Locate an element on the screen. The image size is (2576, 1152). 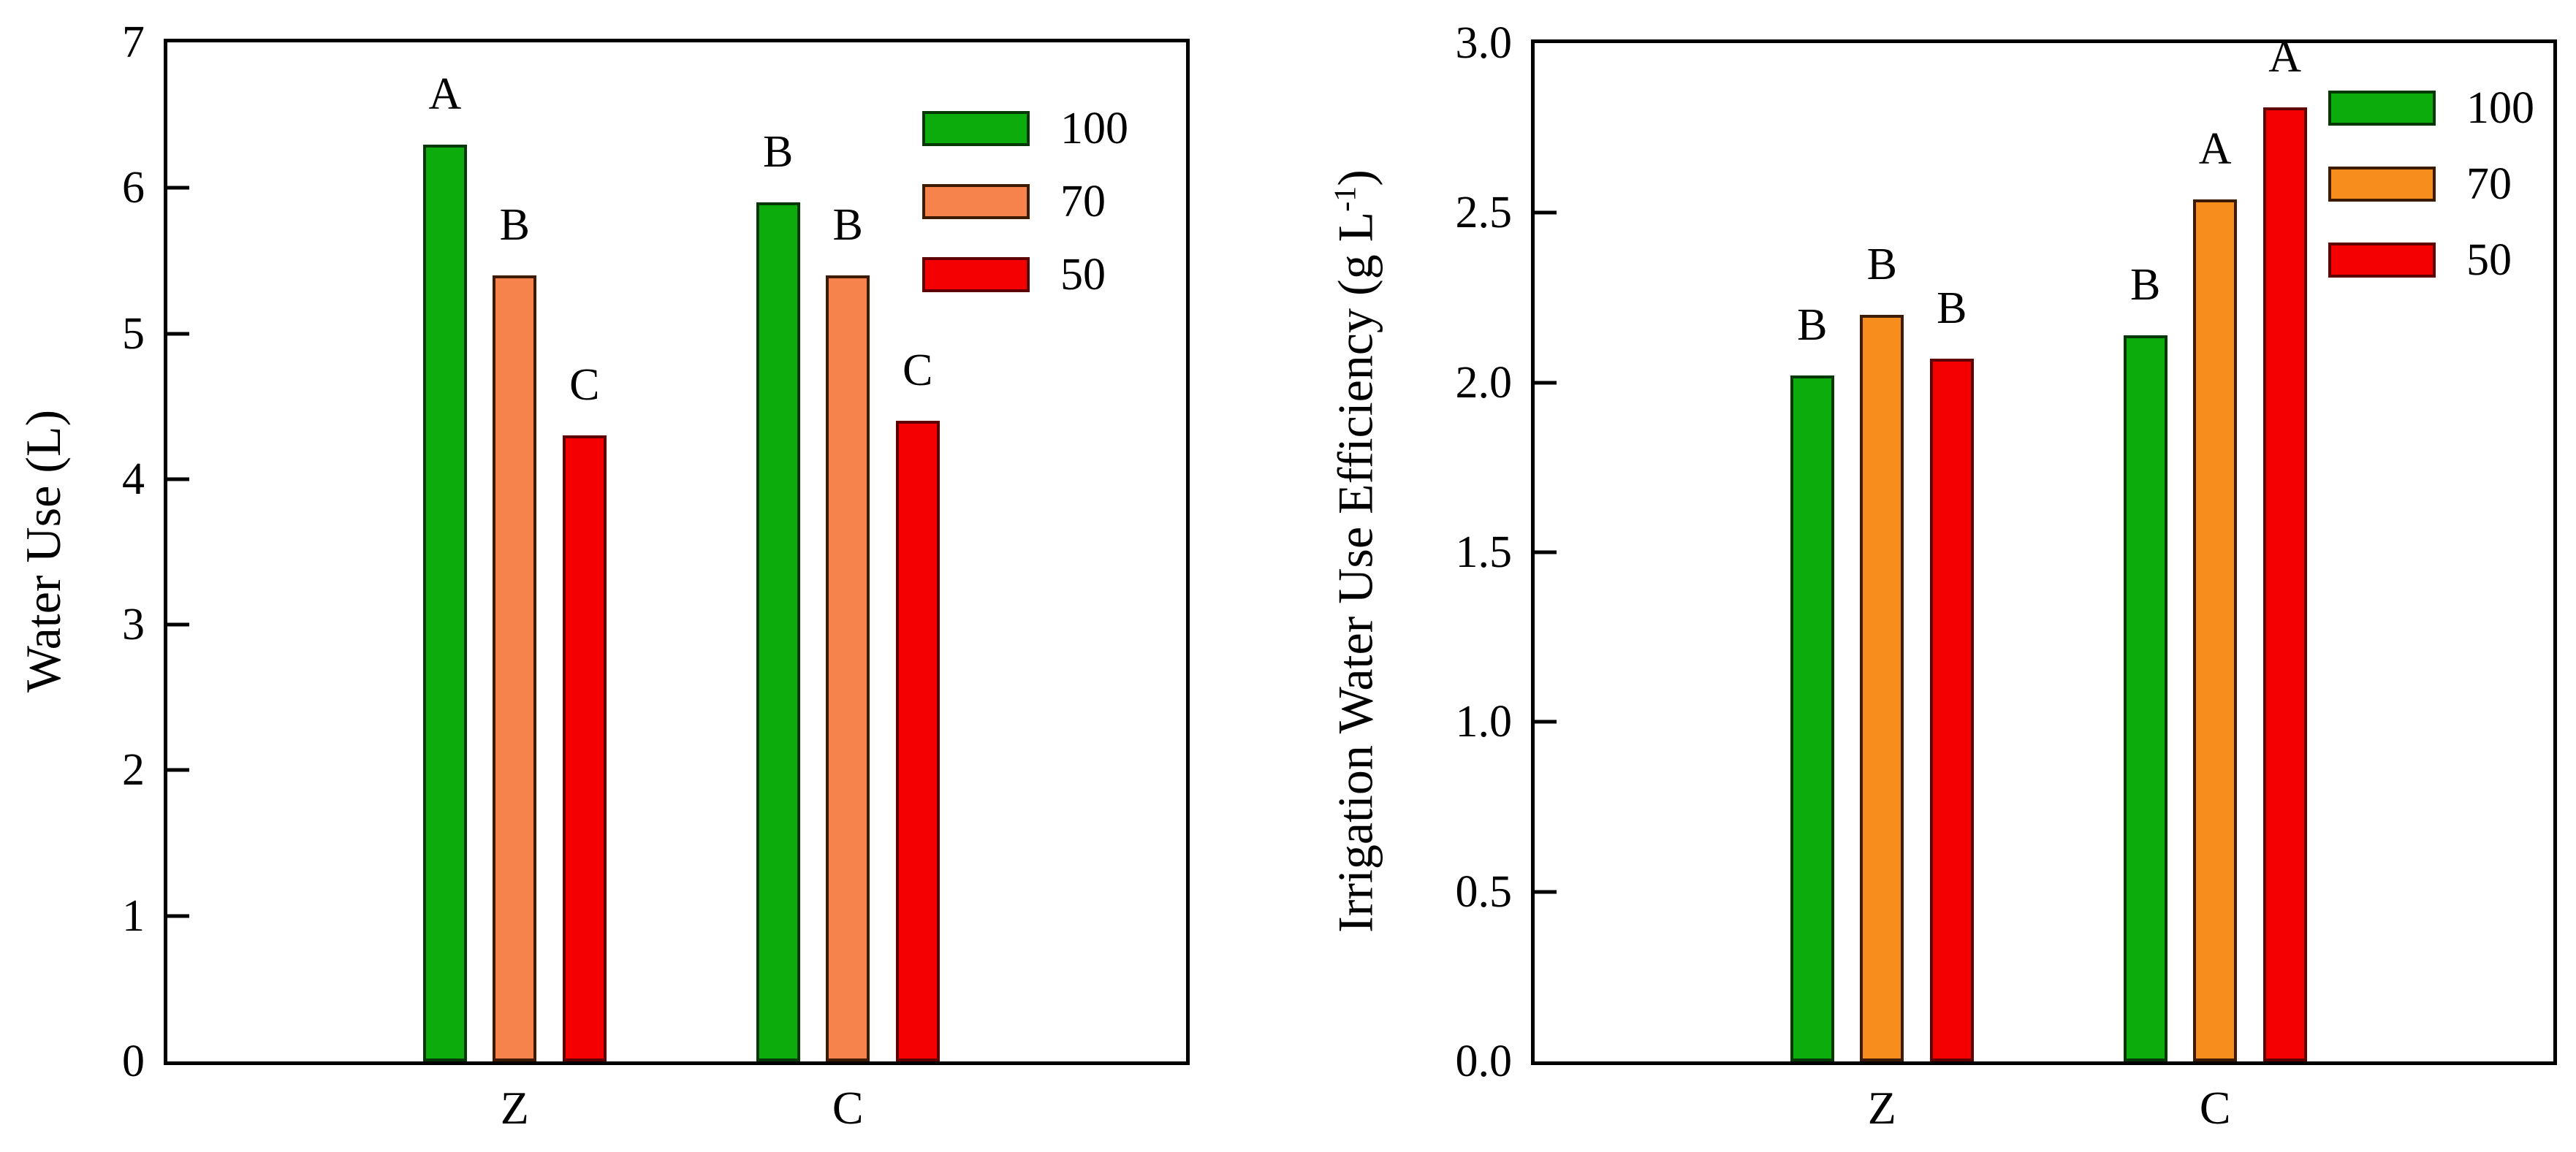
y-axis-title-superscript: -1 is located at coordinates (1345, 199).